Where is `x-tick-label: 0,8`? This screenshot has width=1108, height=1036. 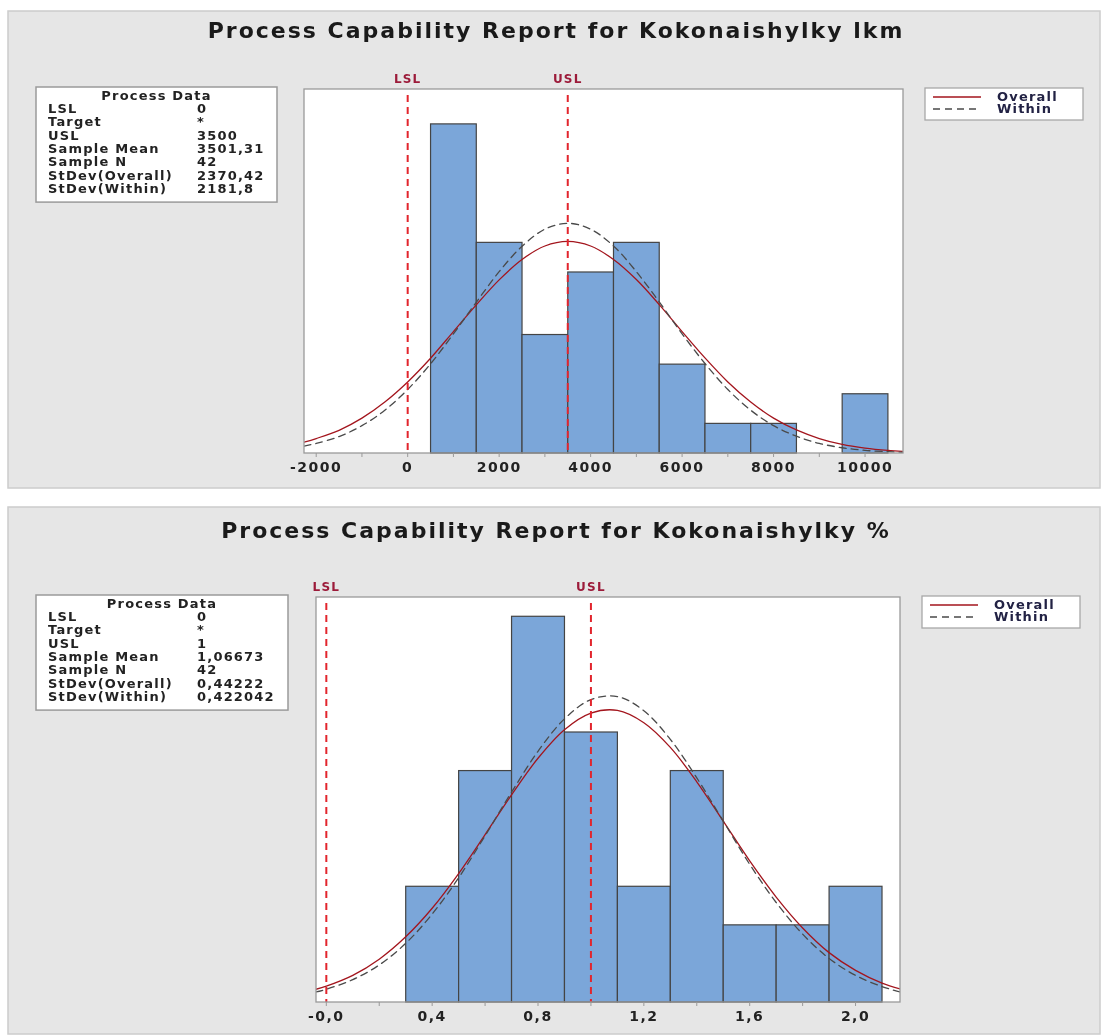
x-tick-label: 0,8 is located at coordinates (538, 1016).